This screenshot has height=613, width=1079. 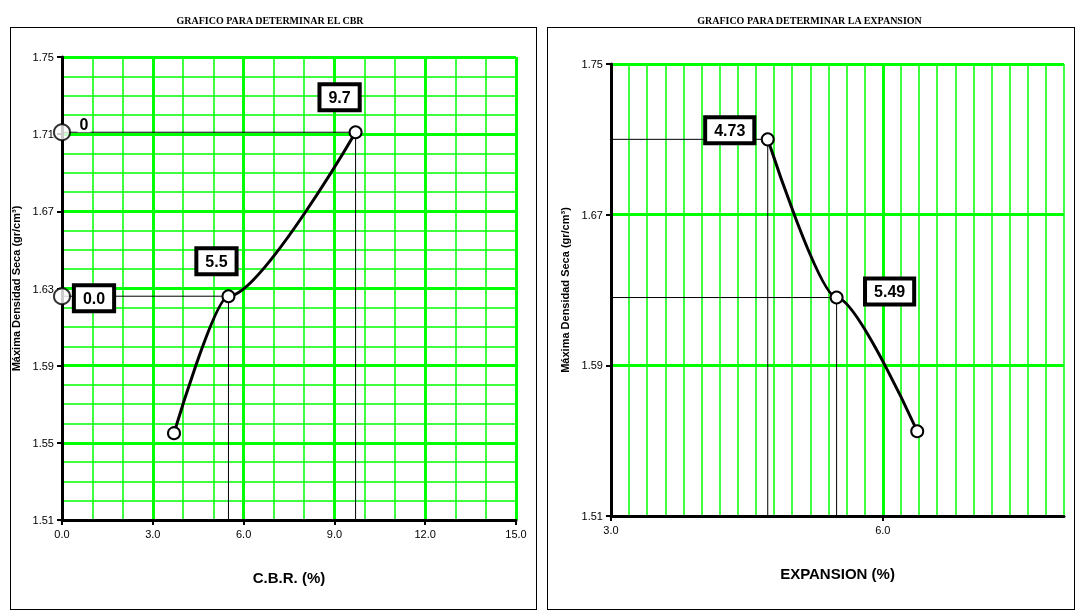 I want to click on annotation: 0.0, so click(x=94, y=298).